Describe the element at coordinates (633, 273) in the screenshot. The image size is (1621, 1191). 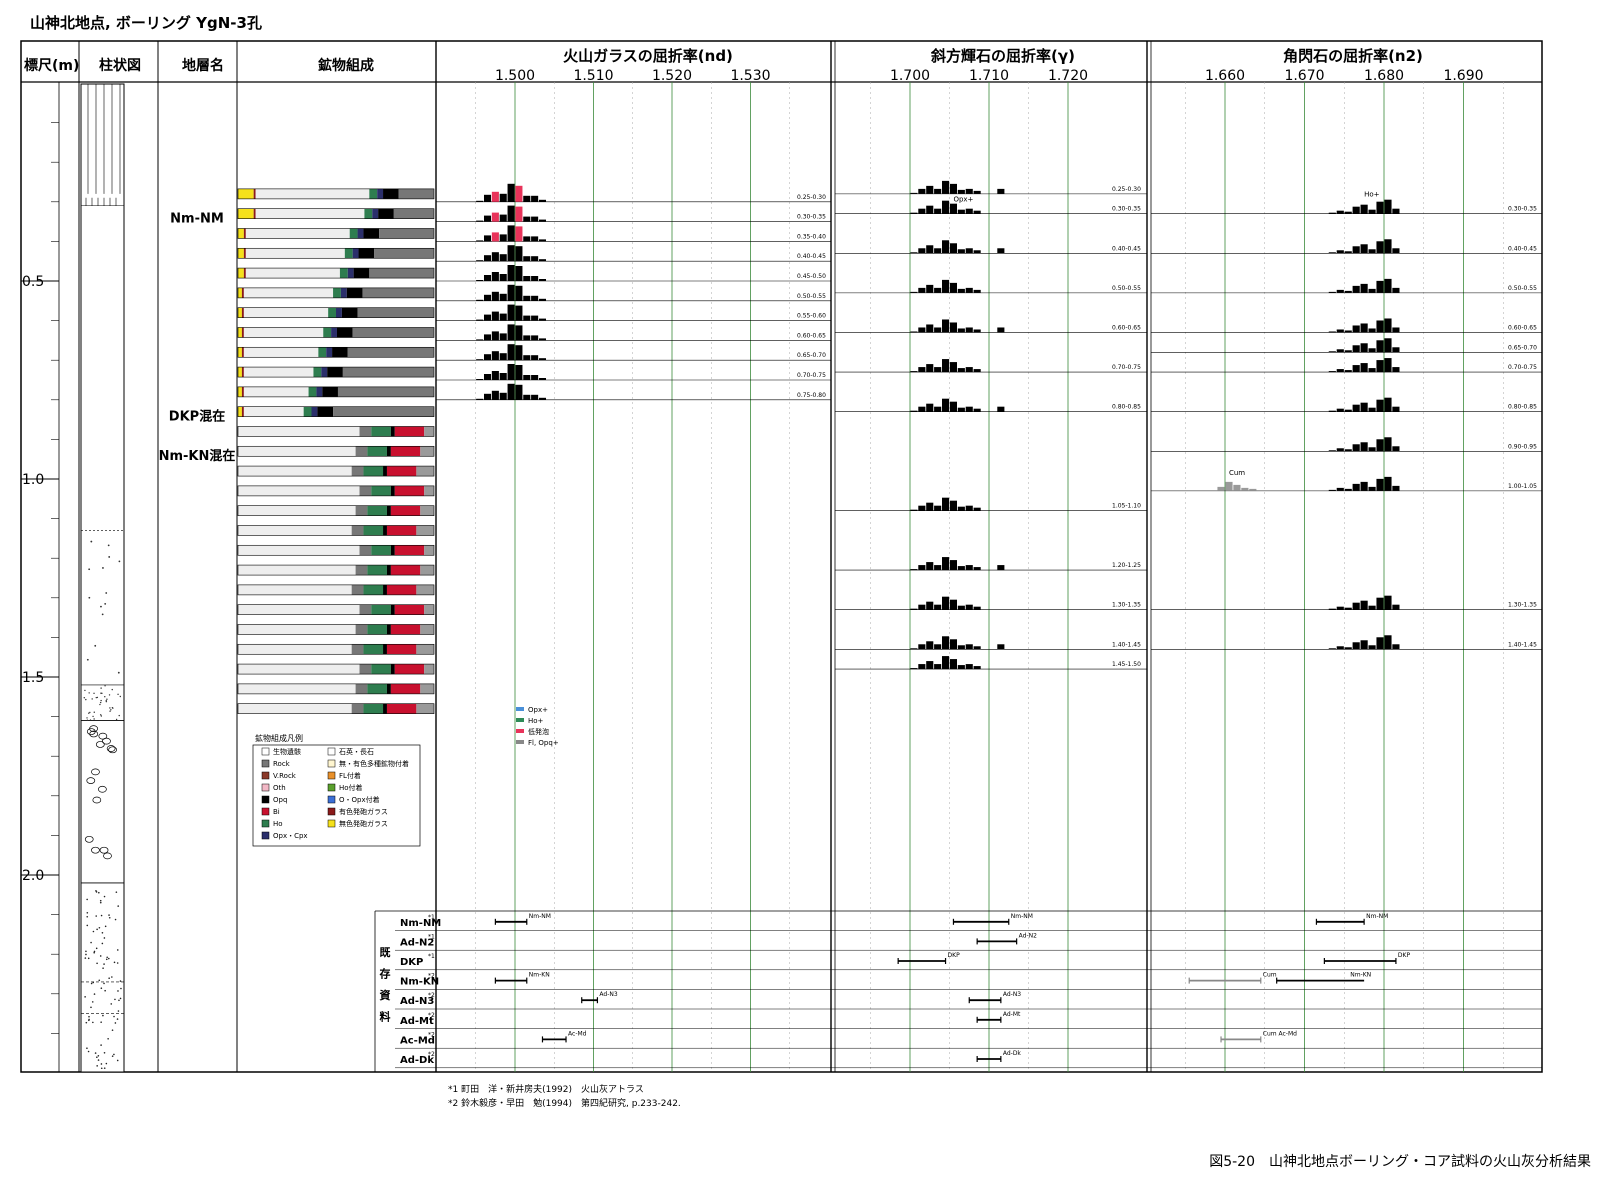
I see `glass-histogram` at that location.